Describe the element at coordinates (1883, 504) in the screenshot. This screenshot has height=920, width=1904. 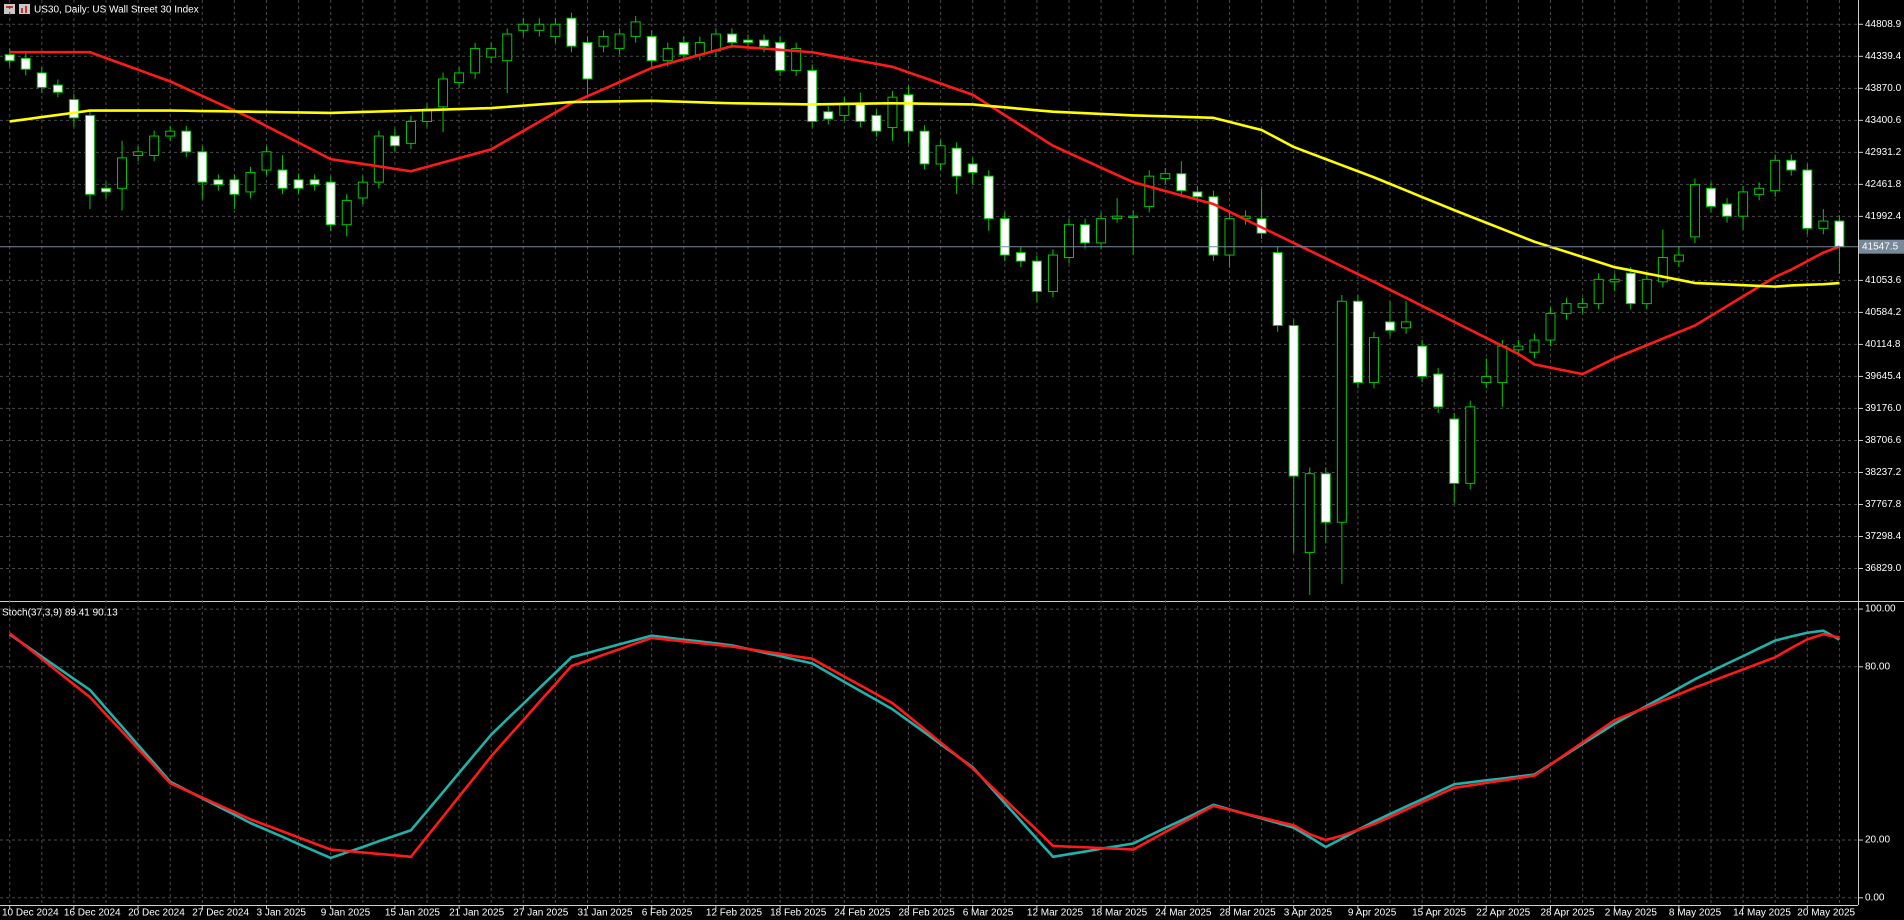
I see `y-tick-label: 37767.8` at that location.